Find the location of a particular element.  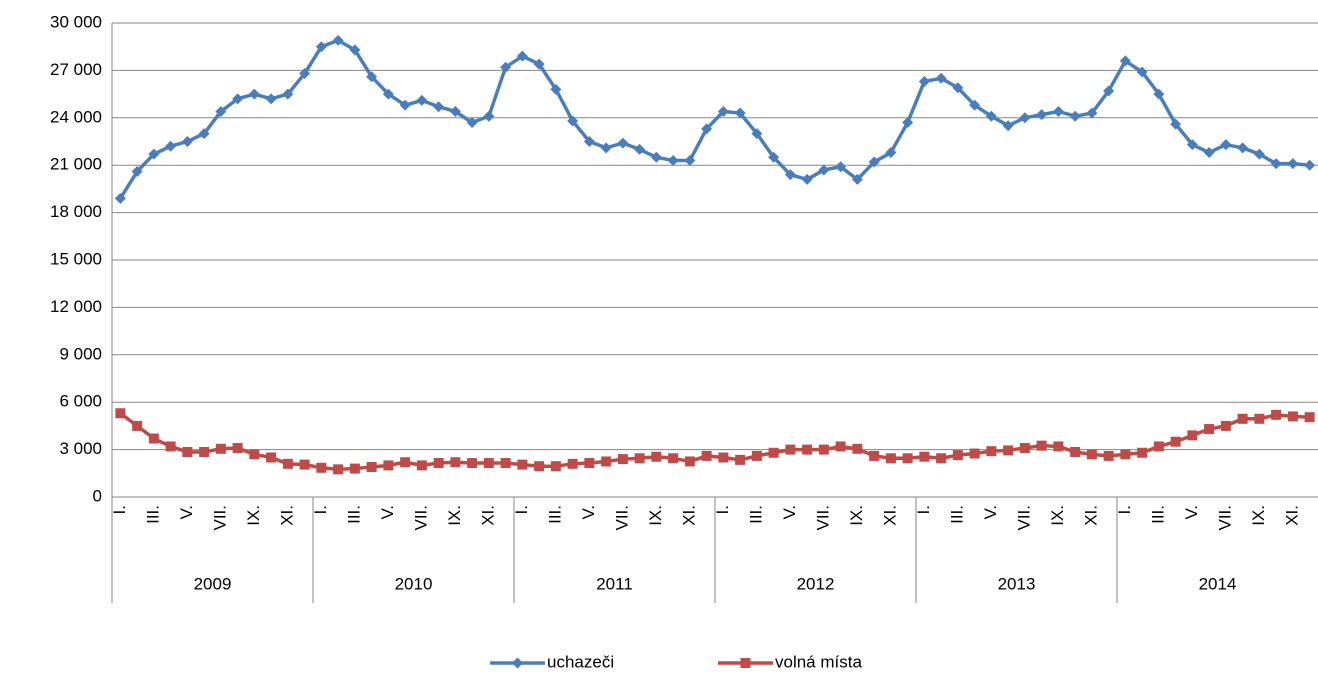

legend-marker is located at coordinates (745, 663).